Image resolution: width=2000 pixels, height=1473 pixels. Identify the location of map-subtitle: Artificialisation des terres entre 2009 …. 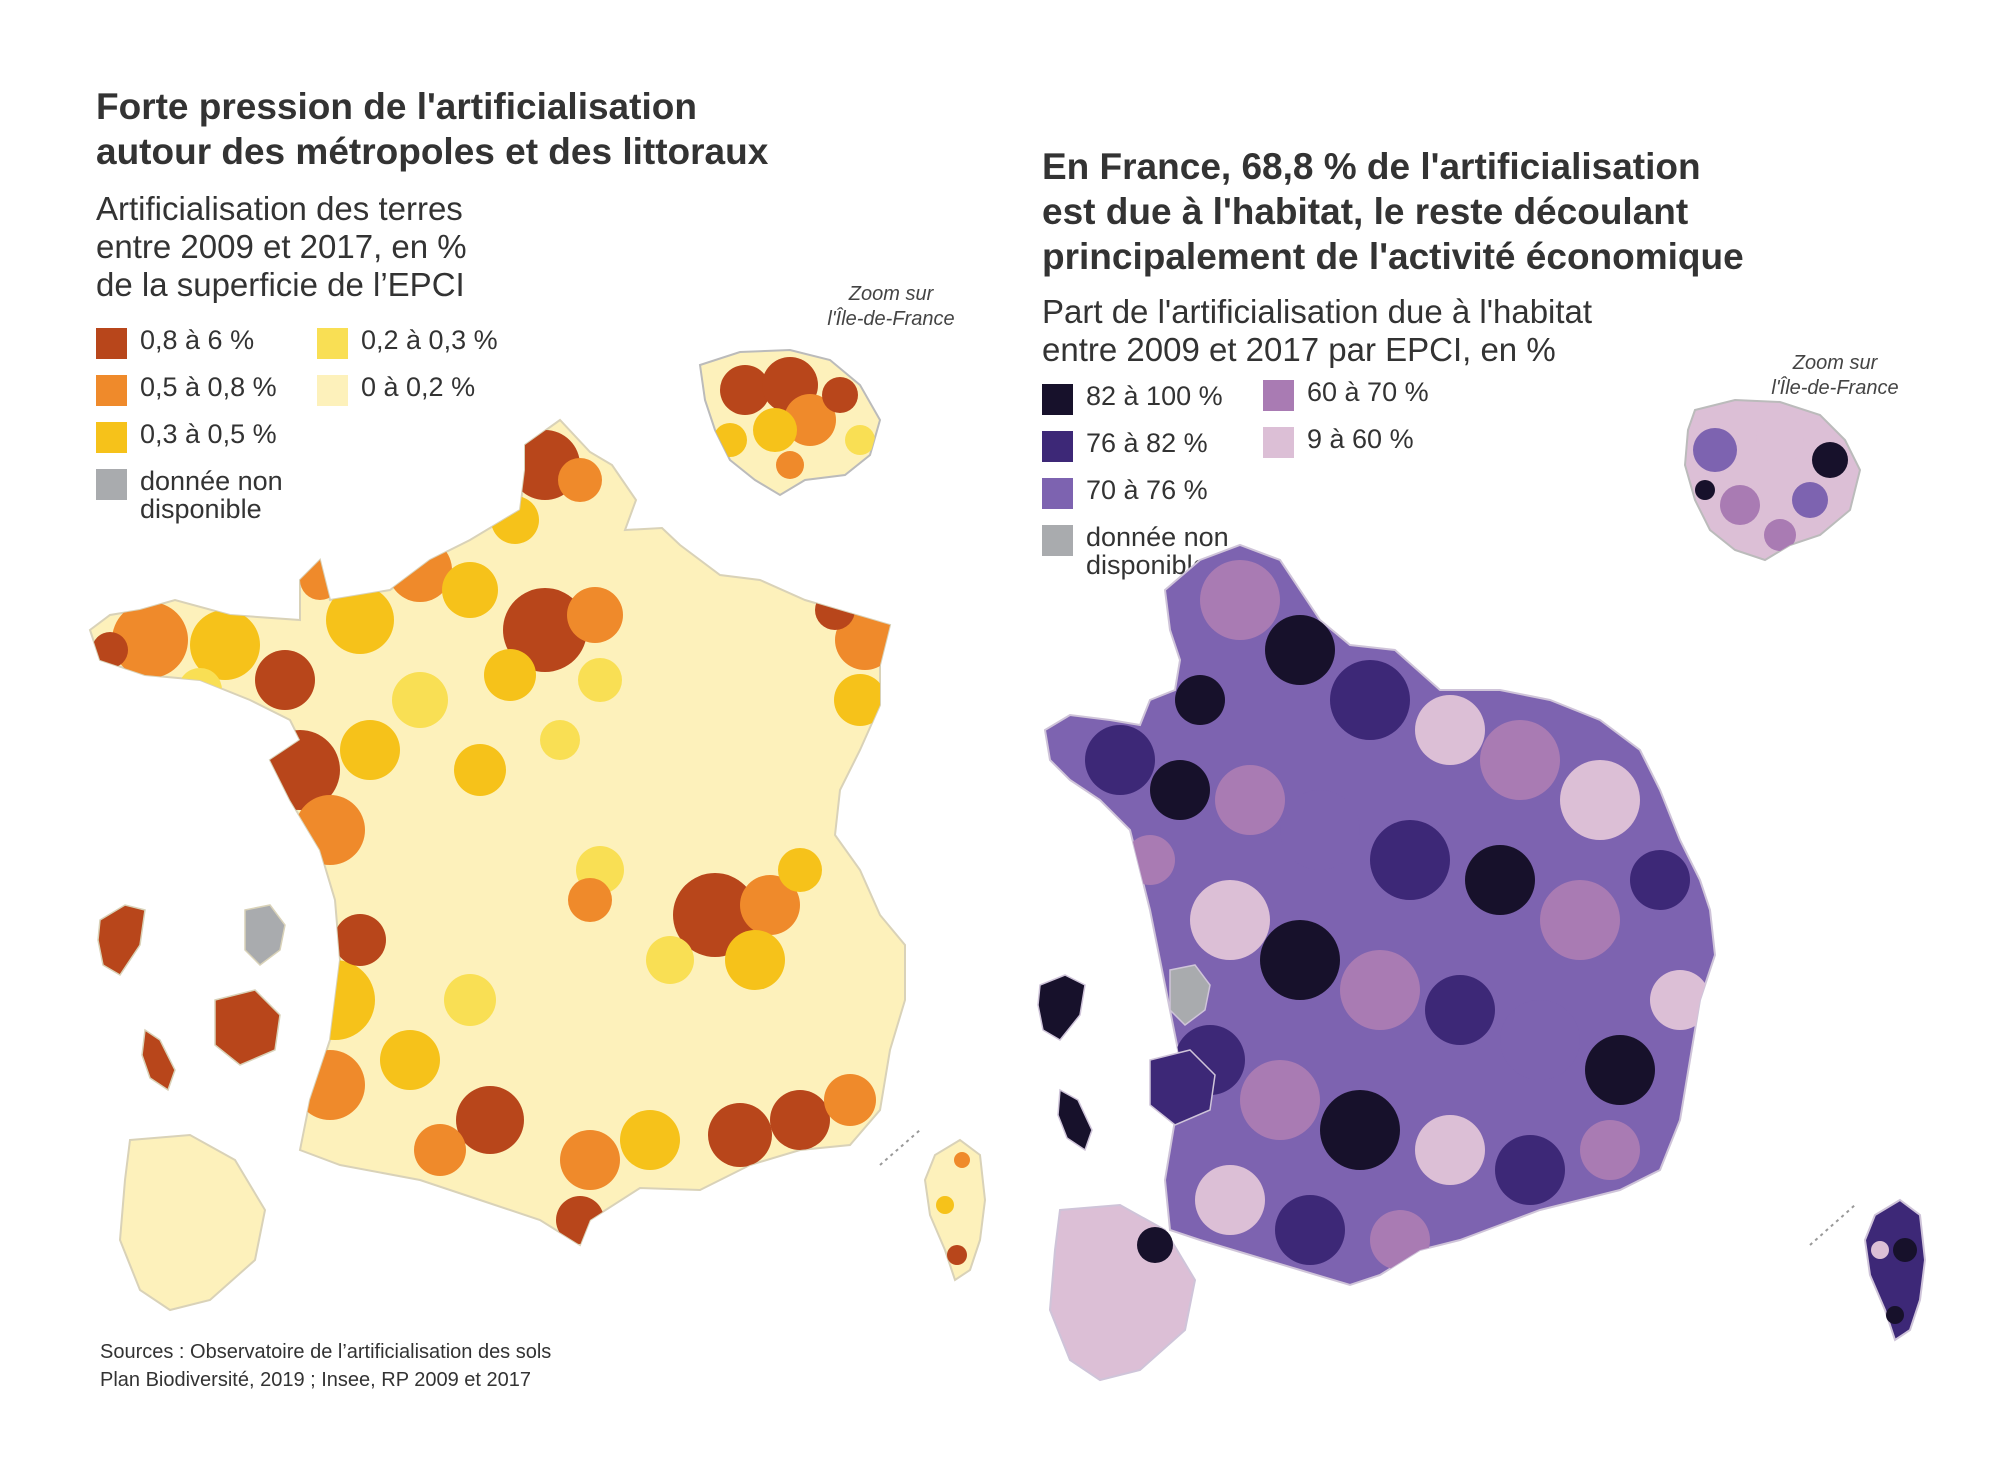
(281, 246).